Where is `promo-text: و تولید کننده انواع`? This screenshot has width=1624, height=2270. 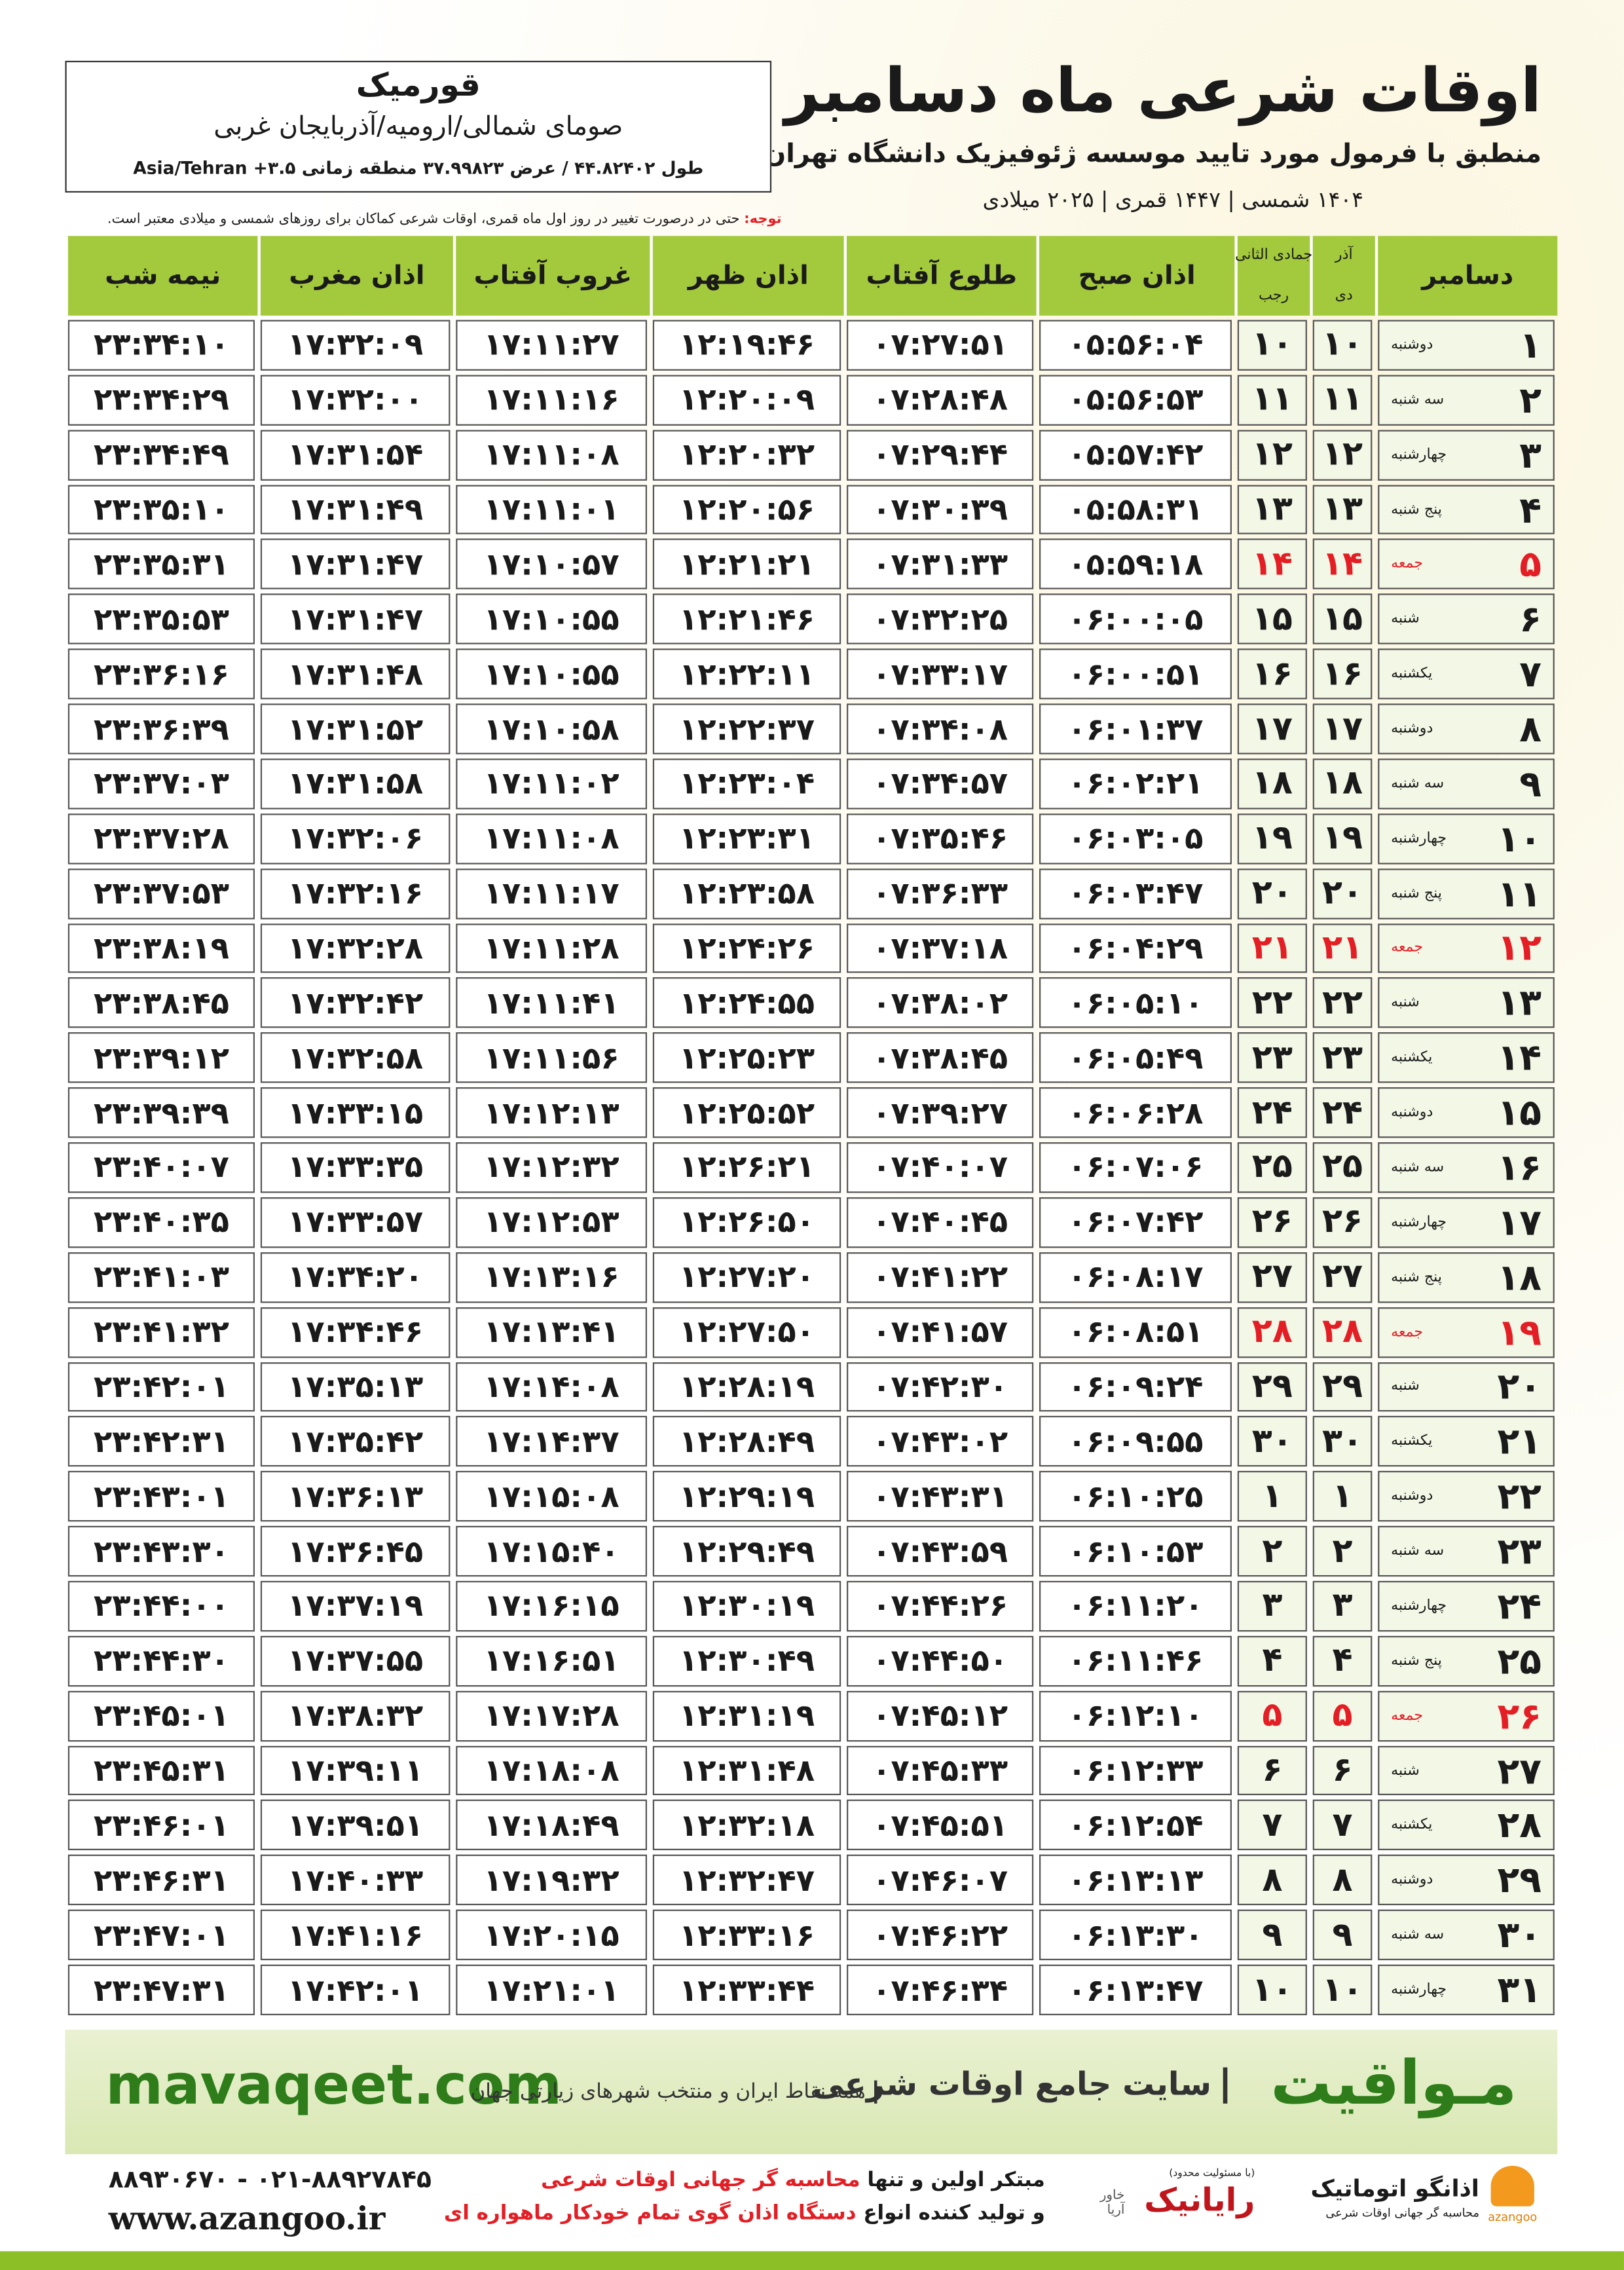
promo-text: و تولید کننده انواع is located at coordinates (954, 2213).